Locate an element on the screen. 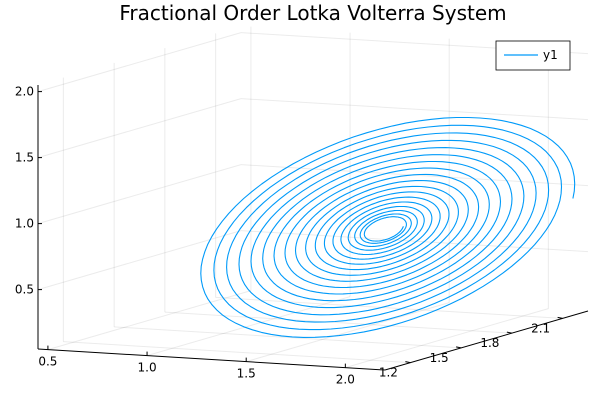  legend-label-y1: y1 is located at coordinates (550, 55).